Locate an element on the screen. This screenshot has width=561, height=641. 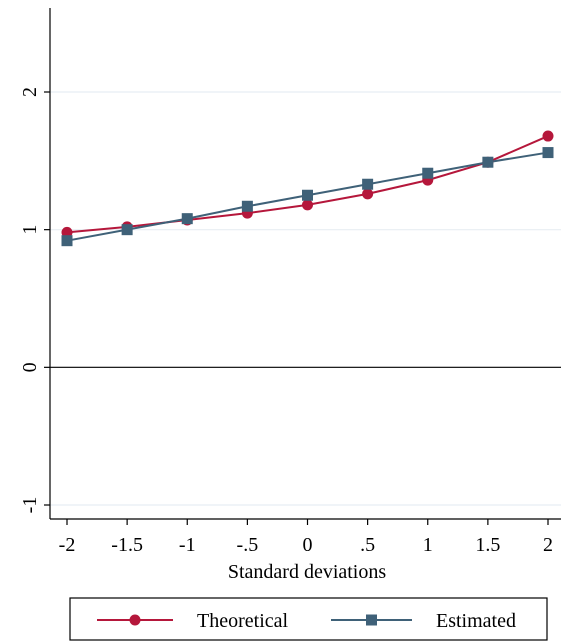
x-tick-label: -2 is located at coordinates (67, 545).